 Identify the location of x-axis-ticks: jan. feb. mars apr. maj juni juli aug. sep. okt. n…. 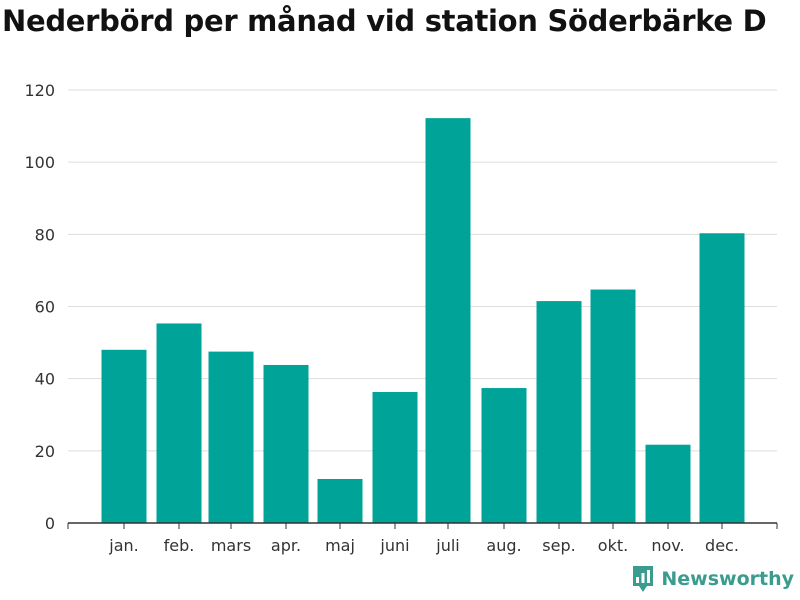
(422, 539).